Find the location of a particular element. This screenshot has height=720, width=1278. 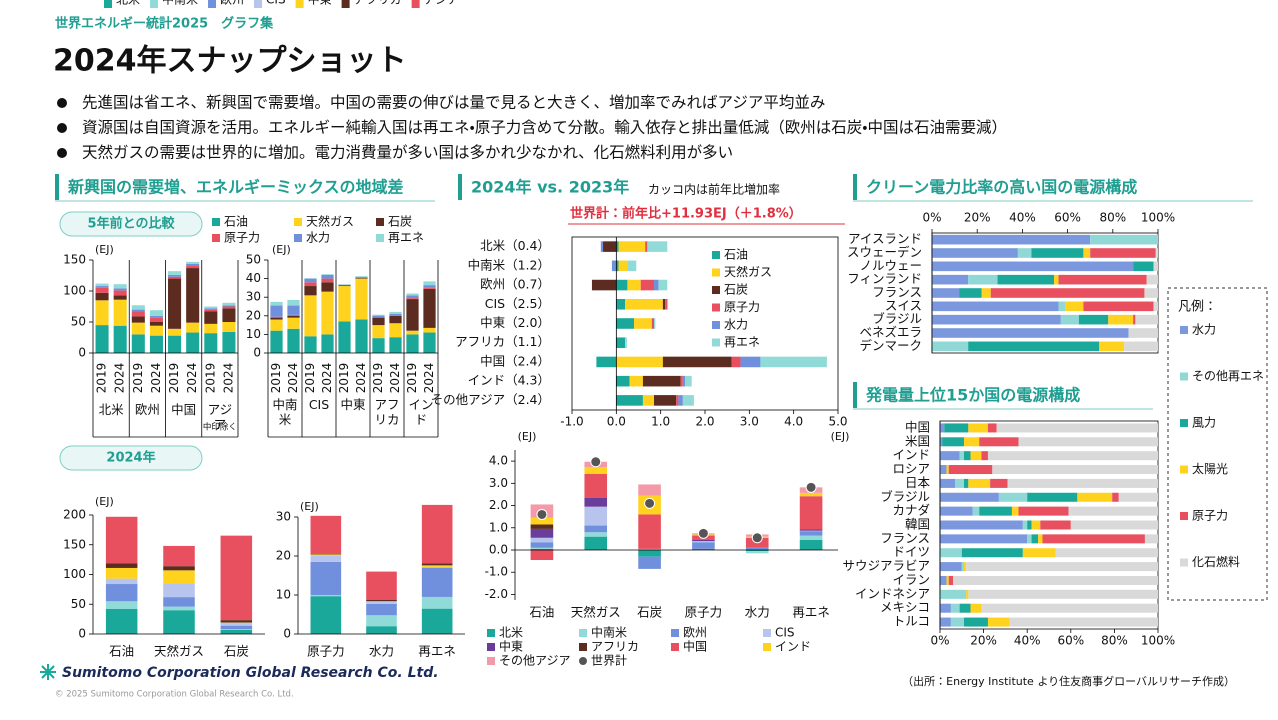

label-line: 米 is located at coordinates (285, 419).